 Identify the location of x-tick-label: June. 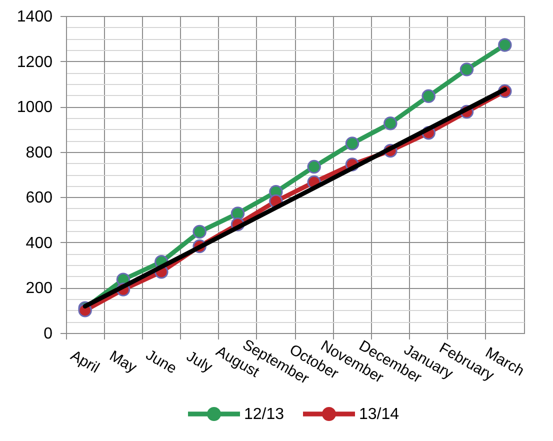
(161, 362).